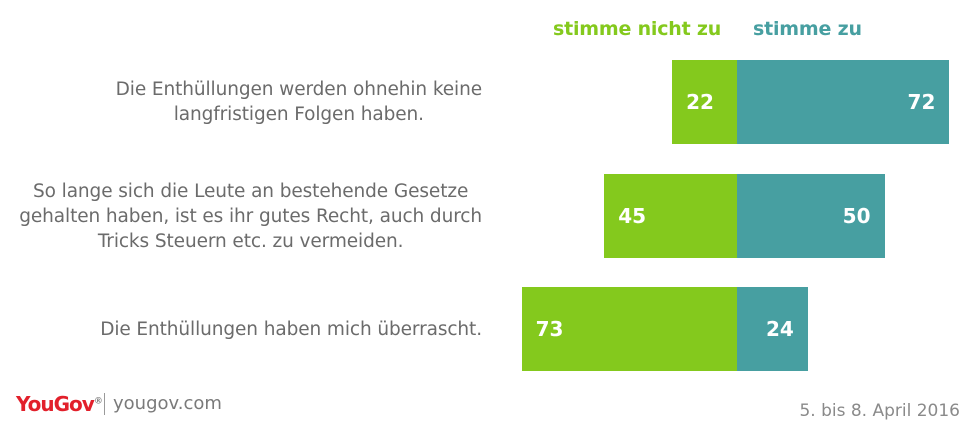  What do you see at coordinates (921, 102) in the screenshot?
I see `bar-value-label: 72` at bounding box center [921, 102].